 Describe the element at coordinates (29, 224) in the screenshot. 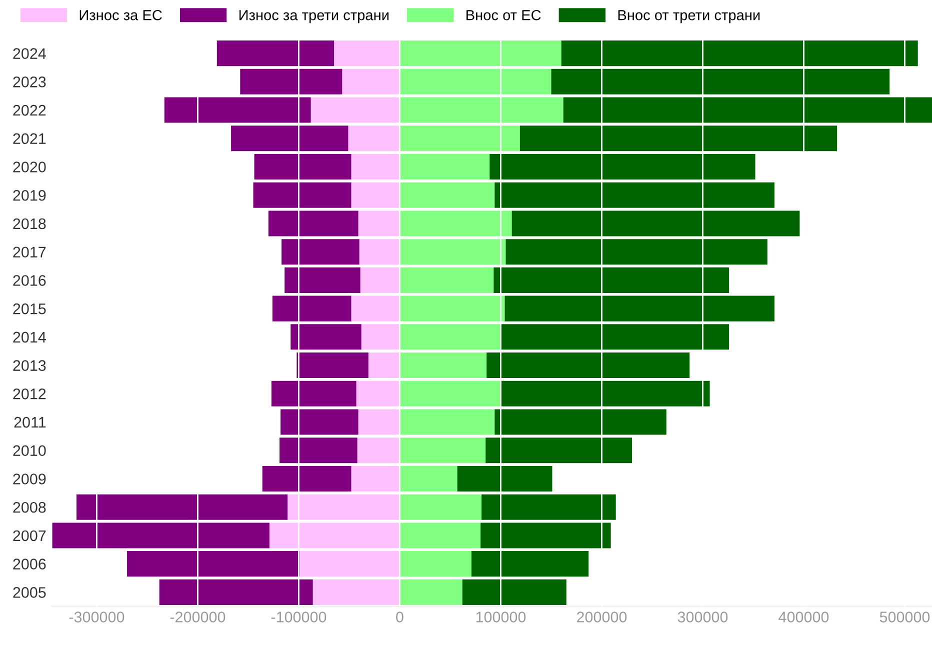

I see `y-tick-label: 2018` at that location.